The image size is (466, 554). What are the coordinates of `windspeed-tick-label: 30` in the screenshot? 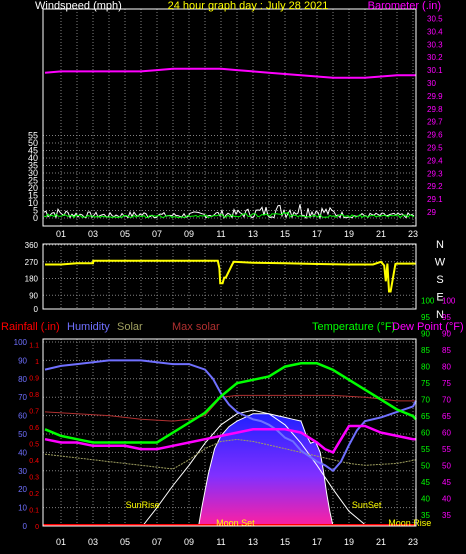 It's located at (33, 173).